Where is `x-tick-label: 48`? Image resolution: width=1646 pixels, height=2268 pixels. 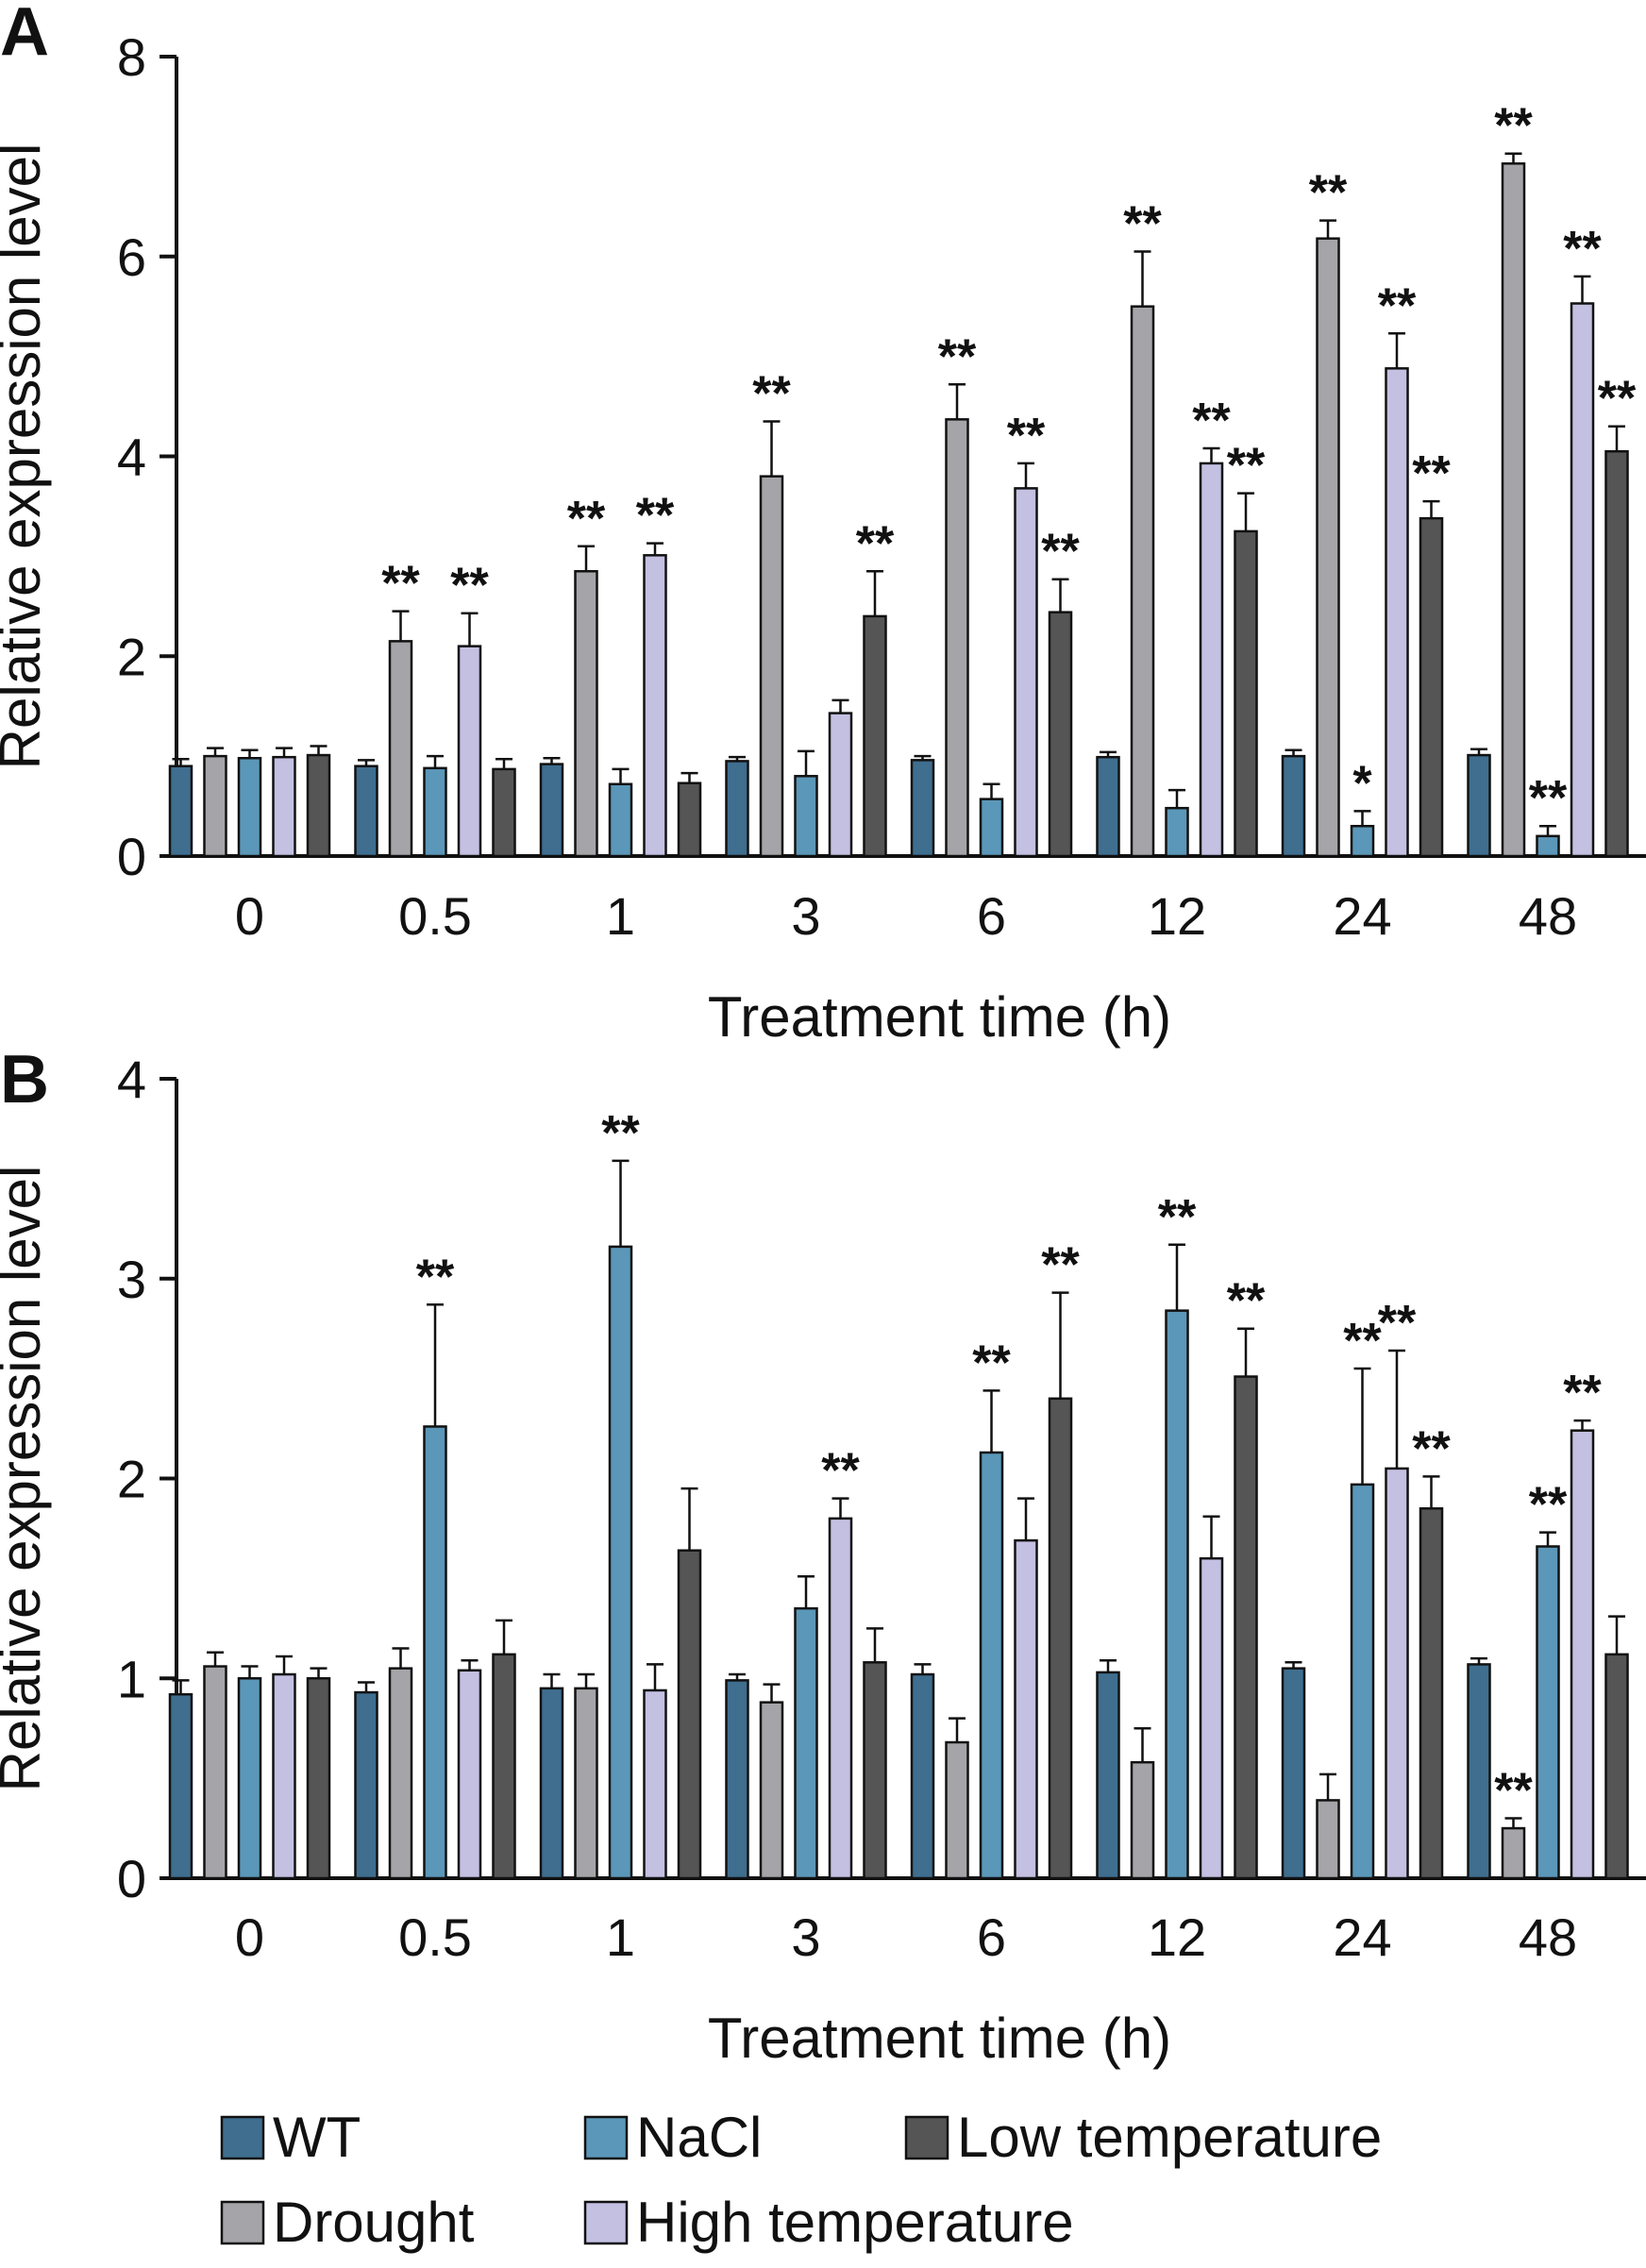 x-tick-label: 48 is located at coordinates (1548, 1937).